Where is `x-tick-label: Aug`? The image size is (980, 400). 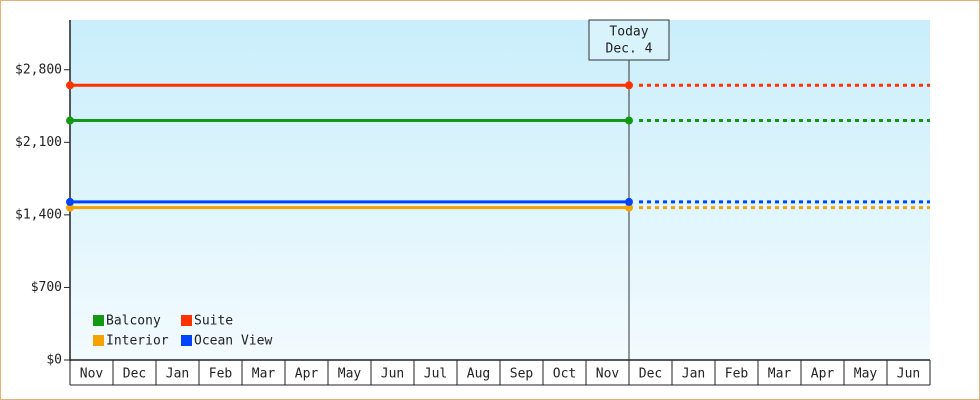
x-tick-label: Aug is located at coordinates (478, 374).